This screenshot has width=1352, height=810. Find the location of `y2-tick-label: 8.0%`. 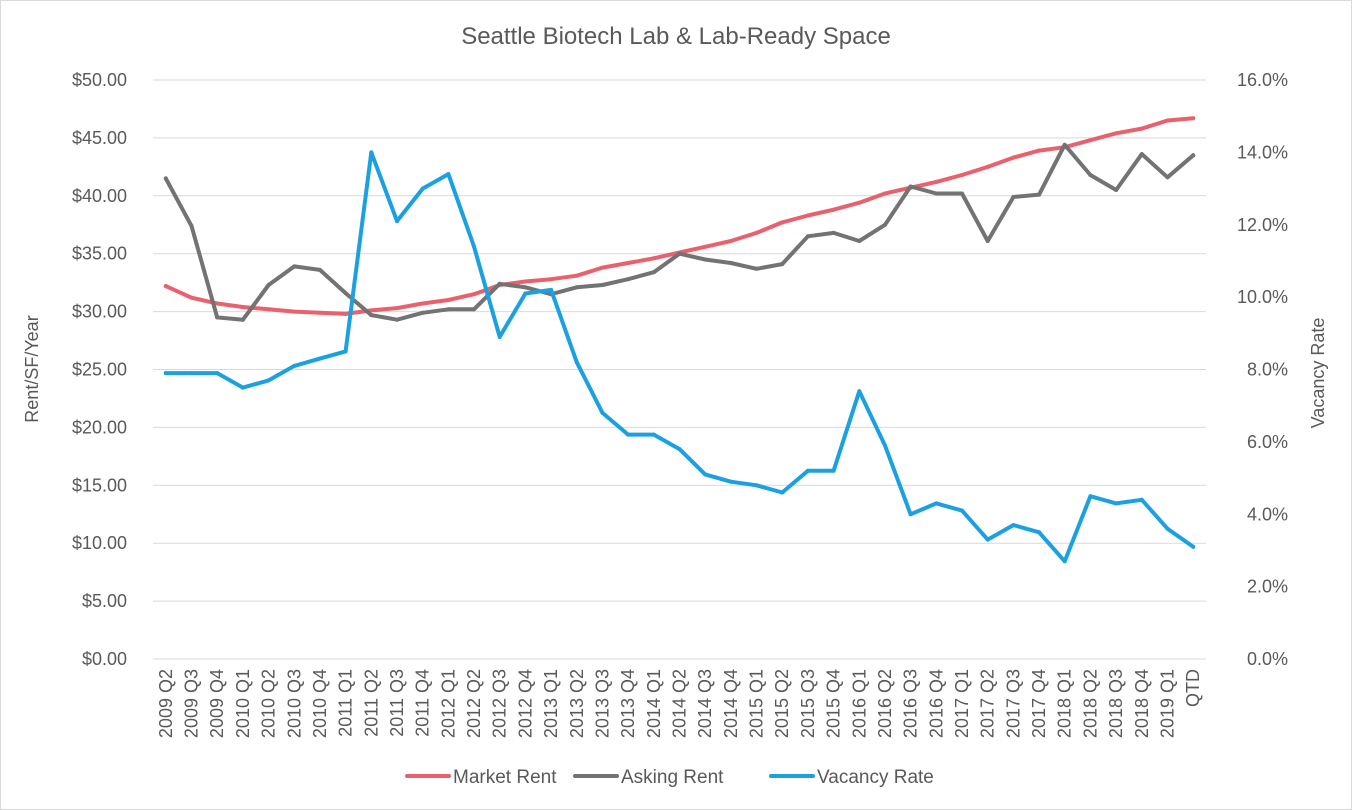

y2-tick-label: 8.0% is located at coordinates (1267, 370).